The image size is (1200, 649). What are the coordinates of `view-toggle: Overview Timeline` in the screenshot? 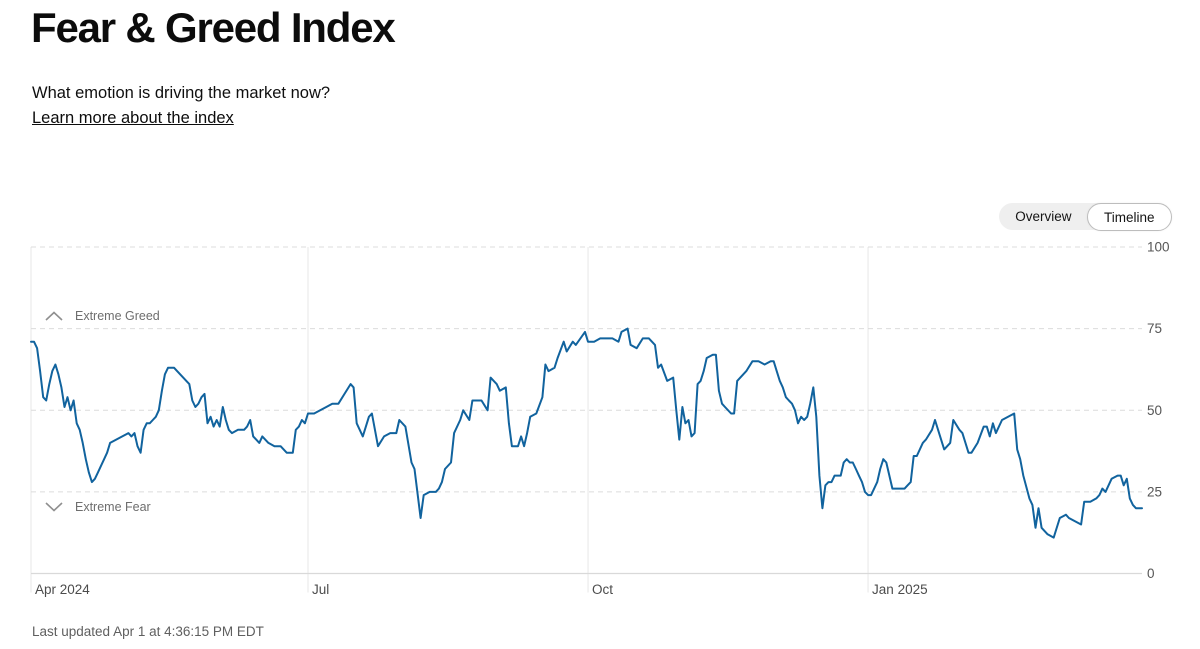 It's located at (1085, 216).